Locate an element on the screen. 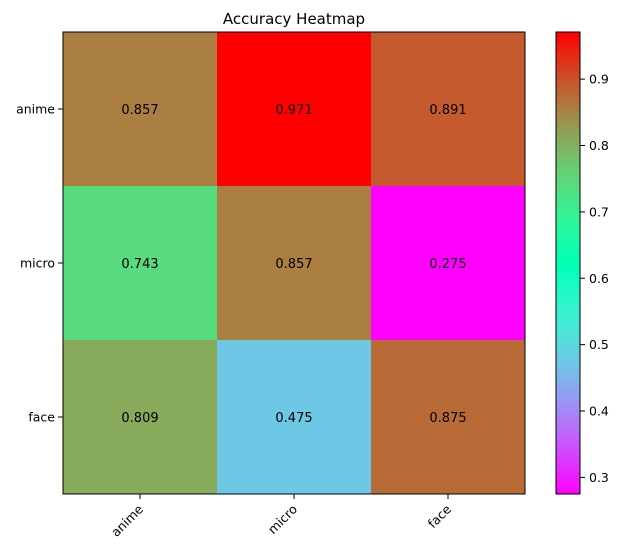 This screenshot has height=554, width=620. colorbar: 0.3 0.4 0.5 0.6 0.7 0.8 0.9 is located at coordinates (582, 263).